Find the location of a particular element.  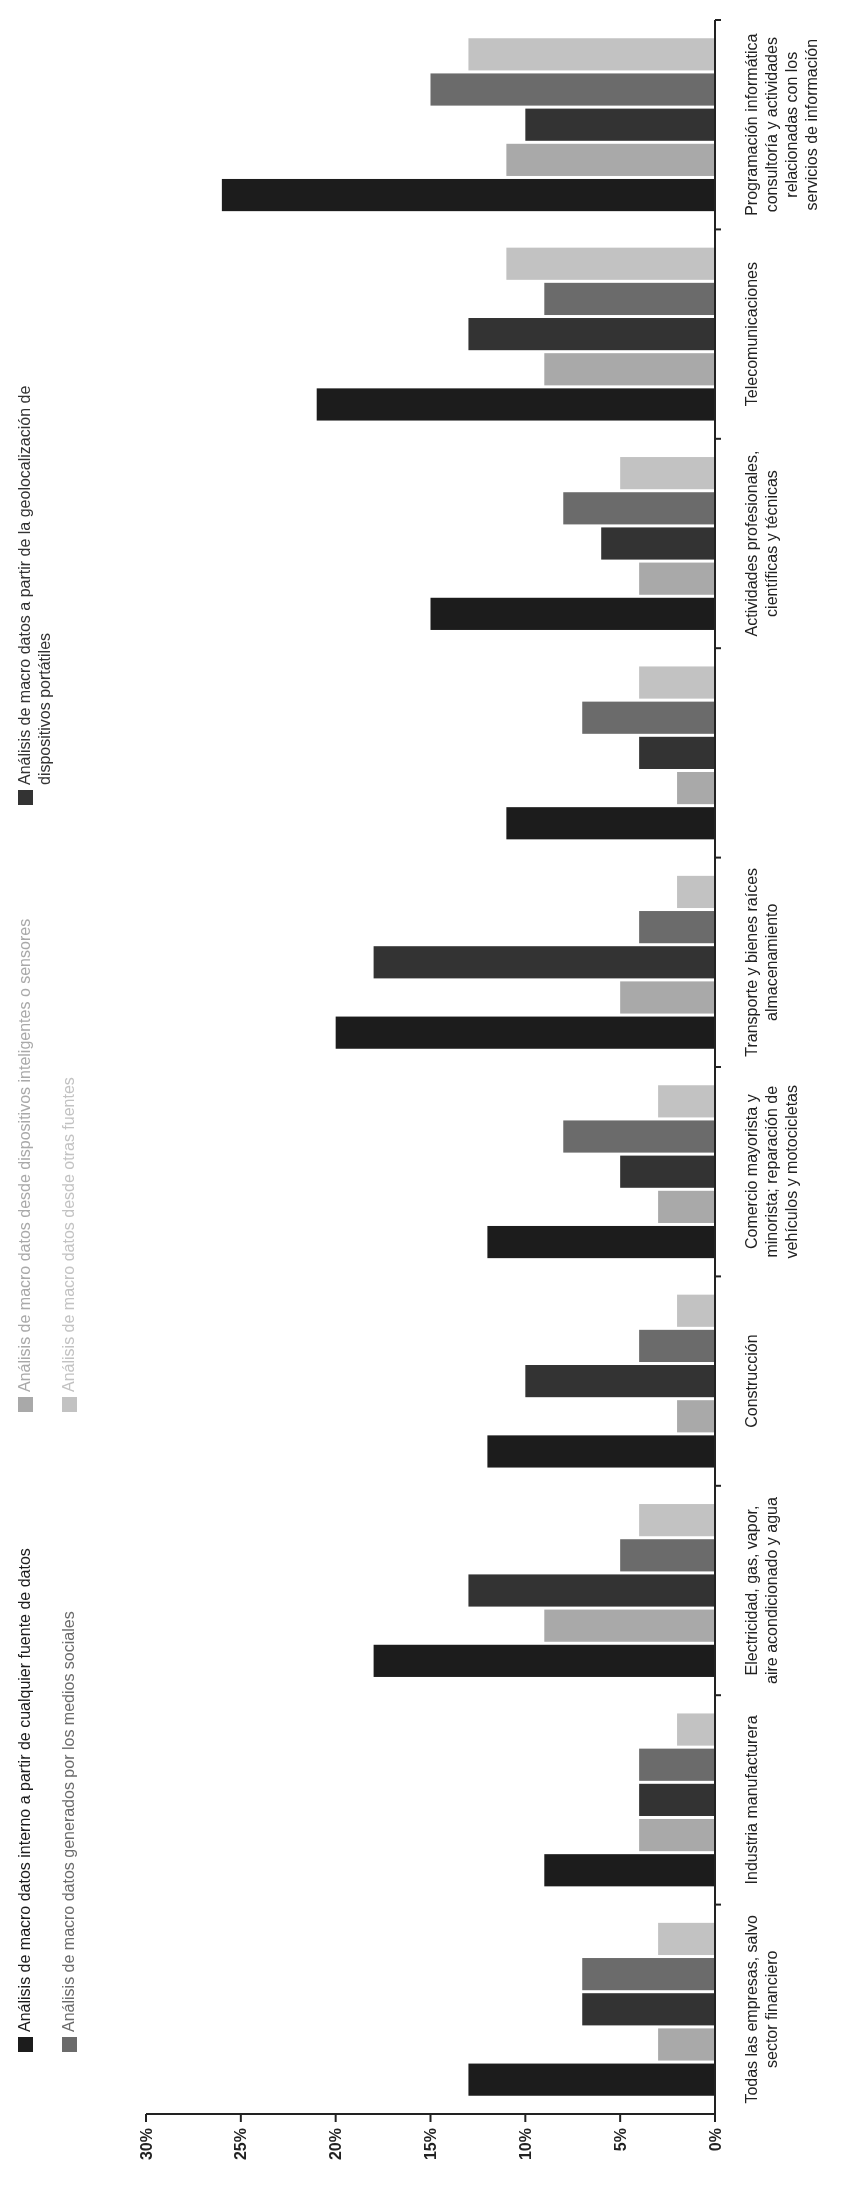

y-tick-label: Industria manufacturera is located at coordinates (751, 1800).